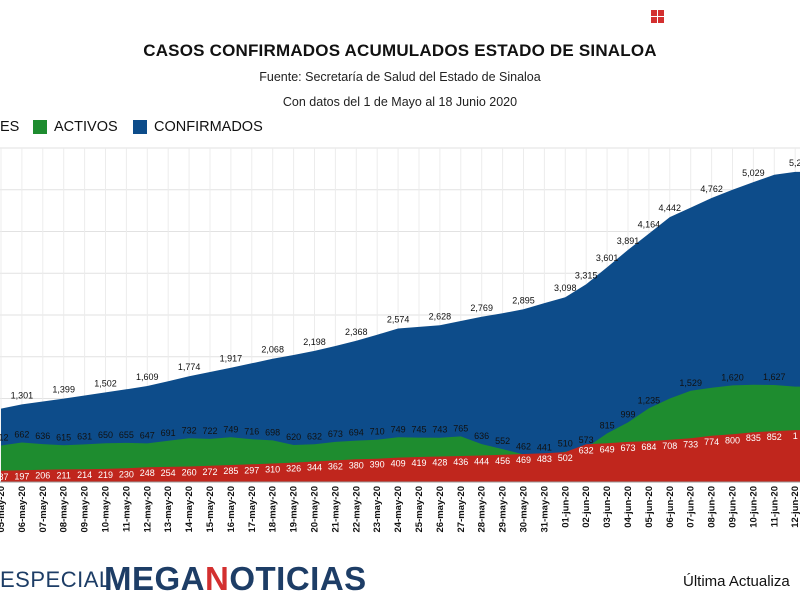  Describe the element at coordinates (251, 431) in the screenshot. I see `data-label-activos: 716` at that location.